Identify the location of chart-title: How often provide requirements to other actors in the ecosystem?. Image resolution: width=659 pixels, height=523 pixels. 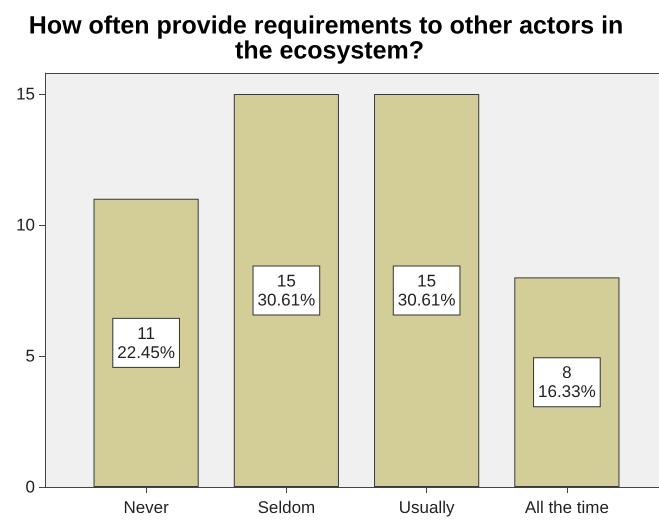
(329, 38).